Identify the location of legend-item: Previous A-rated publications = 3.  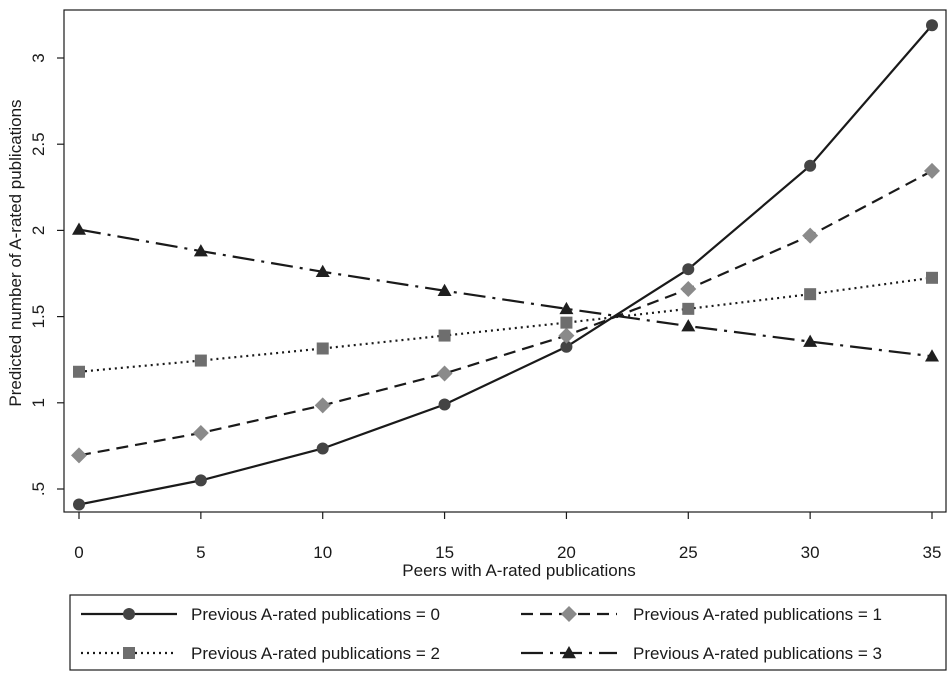
(701, 653).